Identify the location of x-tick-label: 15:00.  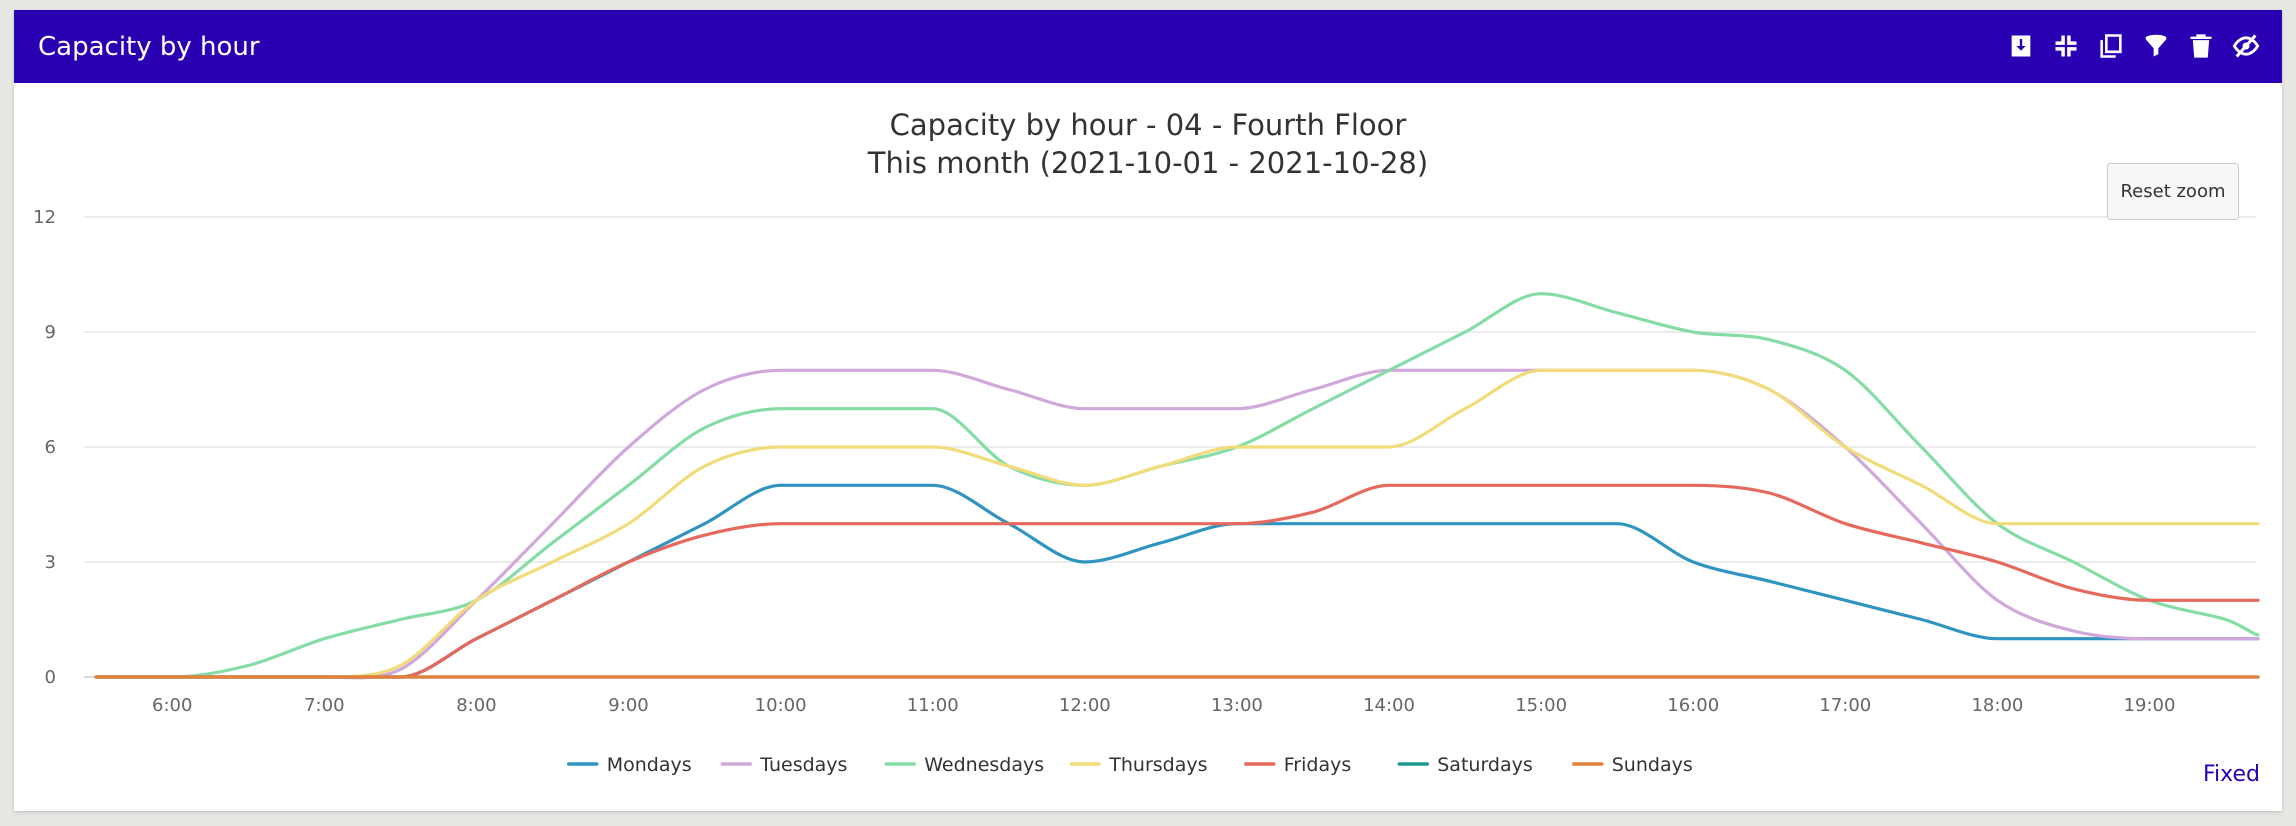
(1541, 705).